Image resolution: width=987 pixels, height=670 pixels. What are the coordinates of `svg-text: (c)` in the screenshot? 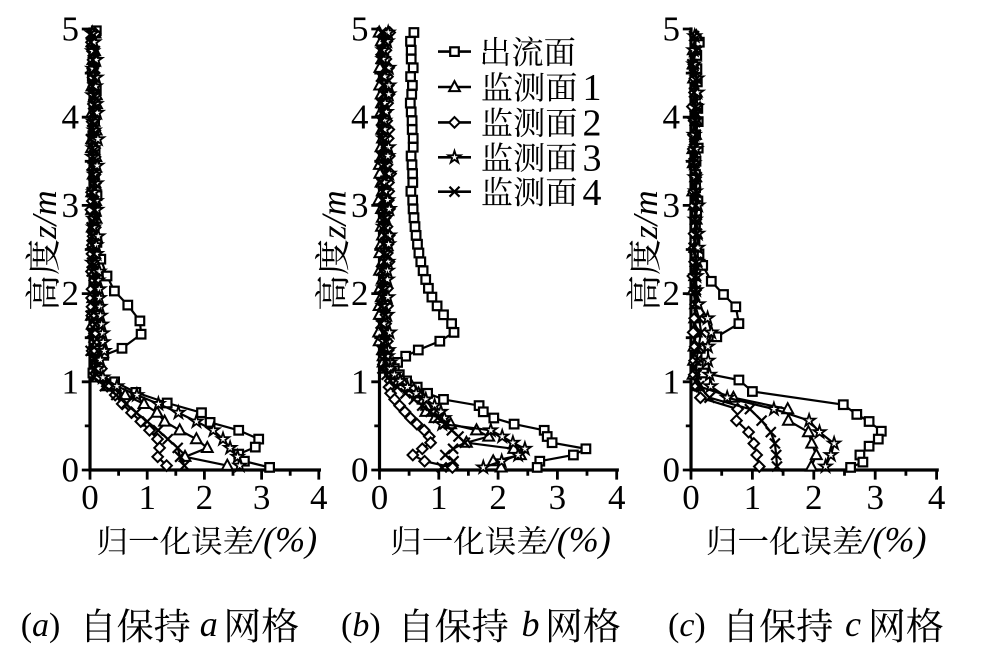 It's located at (687, 625).